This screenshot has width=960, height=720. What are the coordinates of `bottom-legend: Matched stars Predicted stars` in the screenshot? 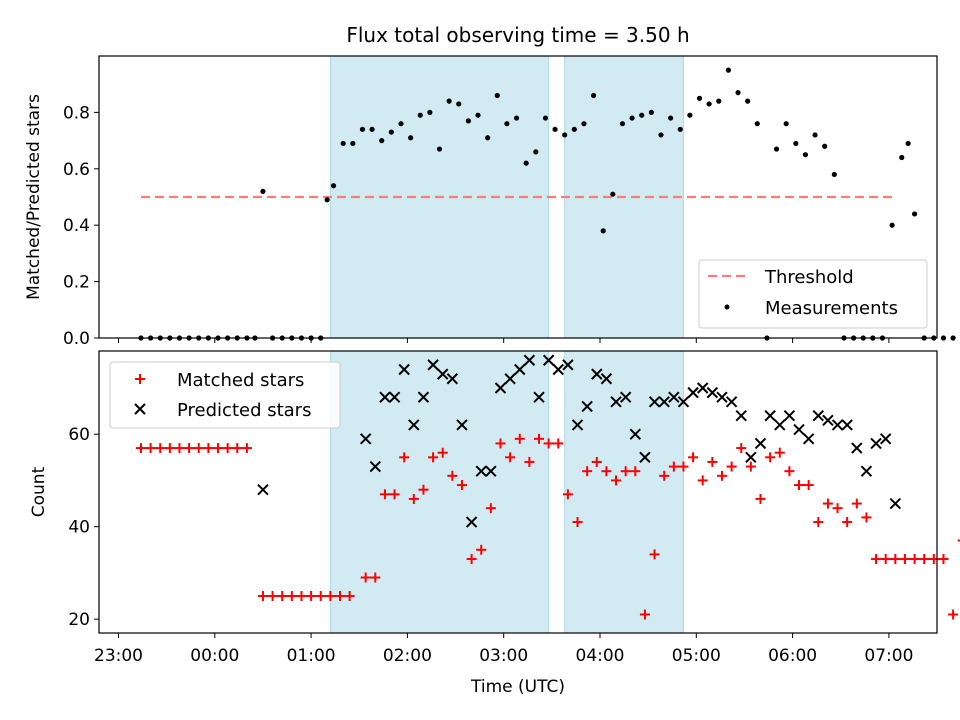 It's located at (225, 395).